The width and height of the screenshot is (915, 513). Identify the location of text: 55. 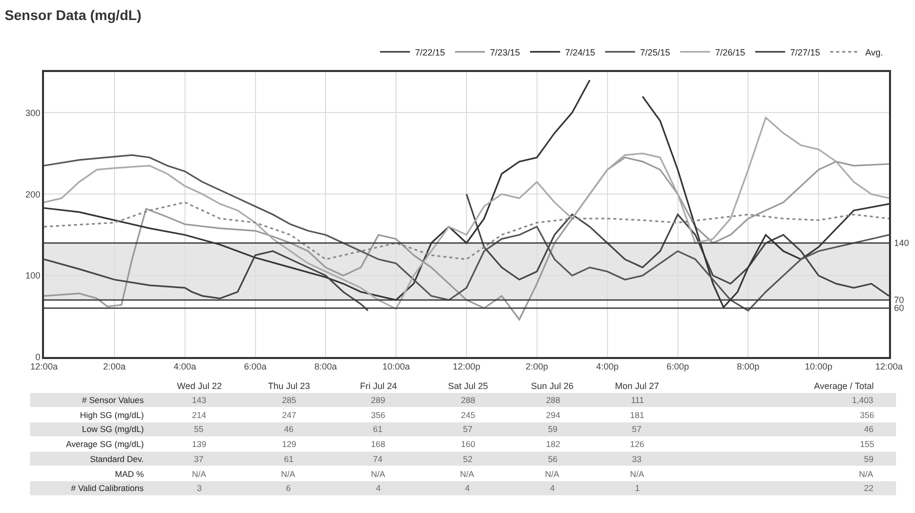
(199, 429).